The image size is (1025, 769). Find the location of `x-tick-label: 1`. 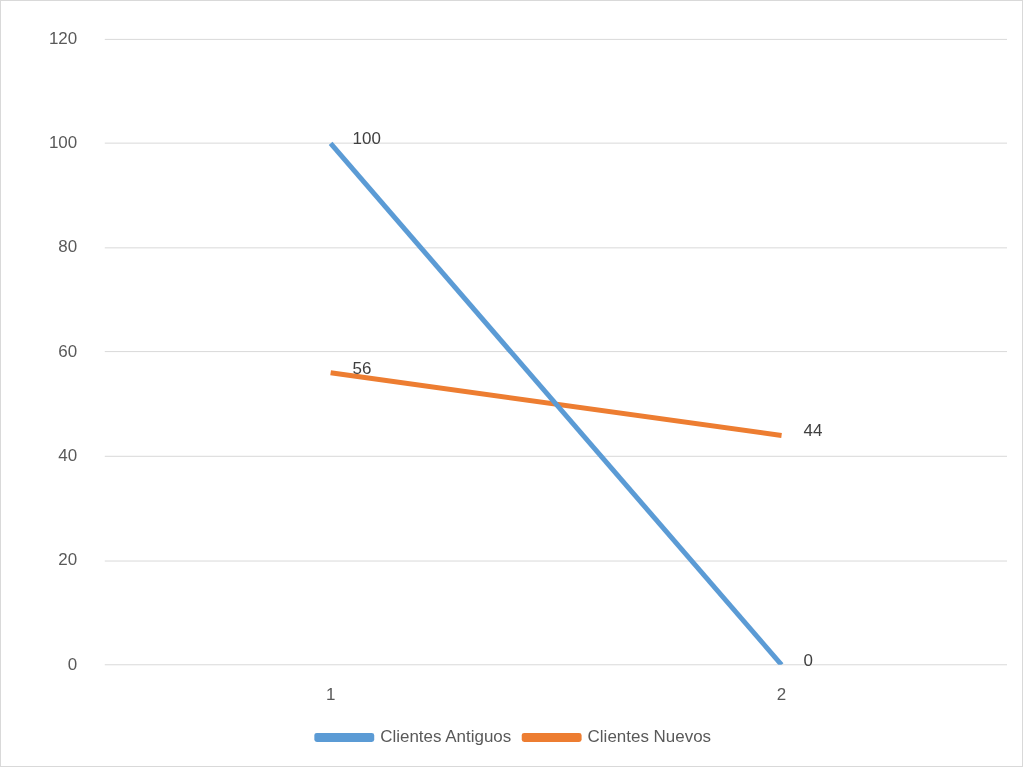

x-tick-label: 1 is located at coordinates (330, 694).